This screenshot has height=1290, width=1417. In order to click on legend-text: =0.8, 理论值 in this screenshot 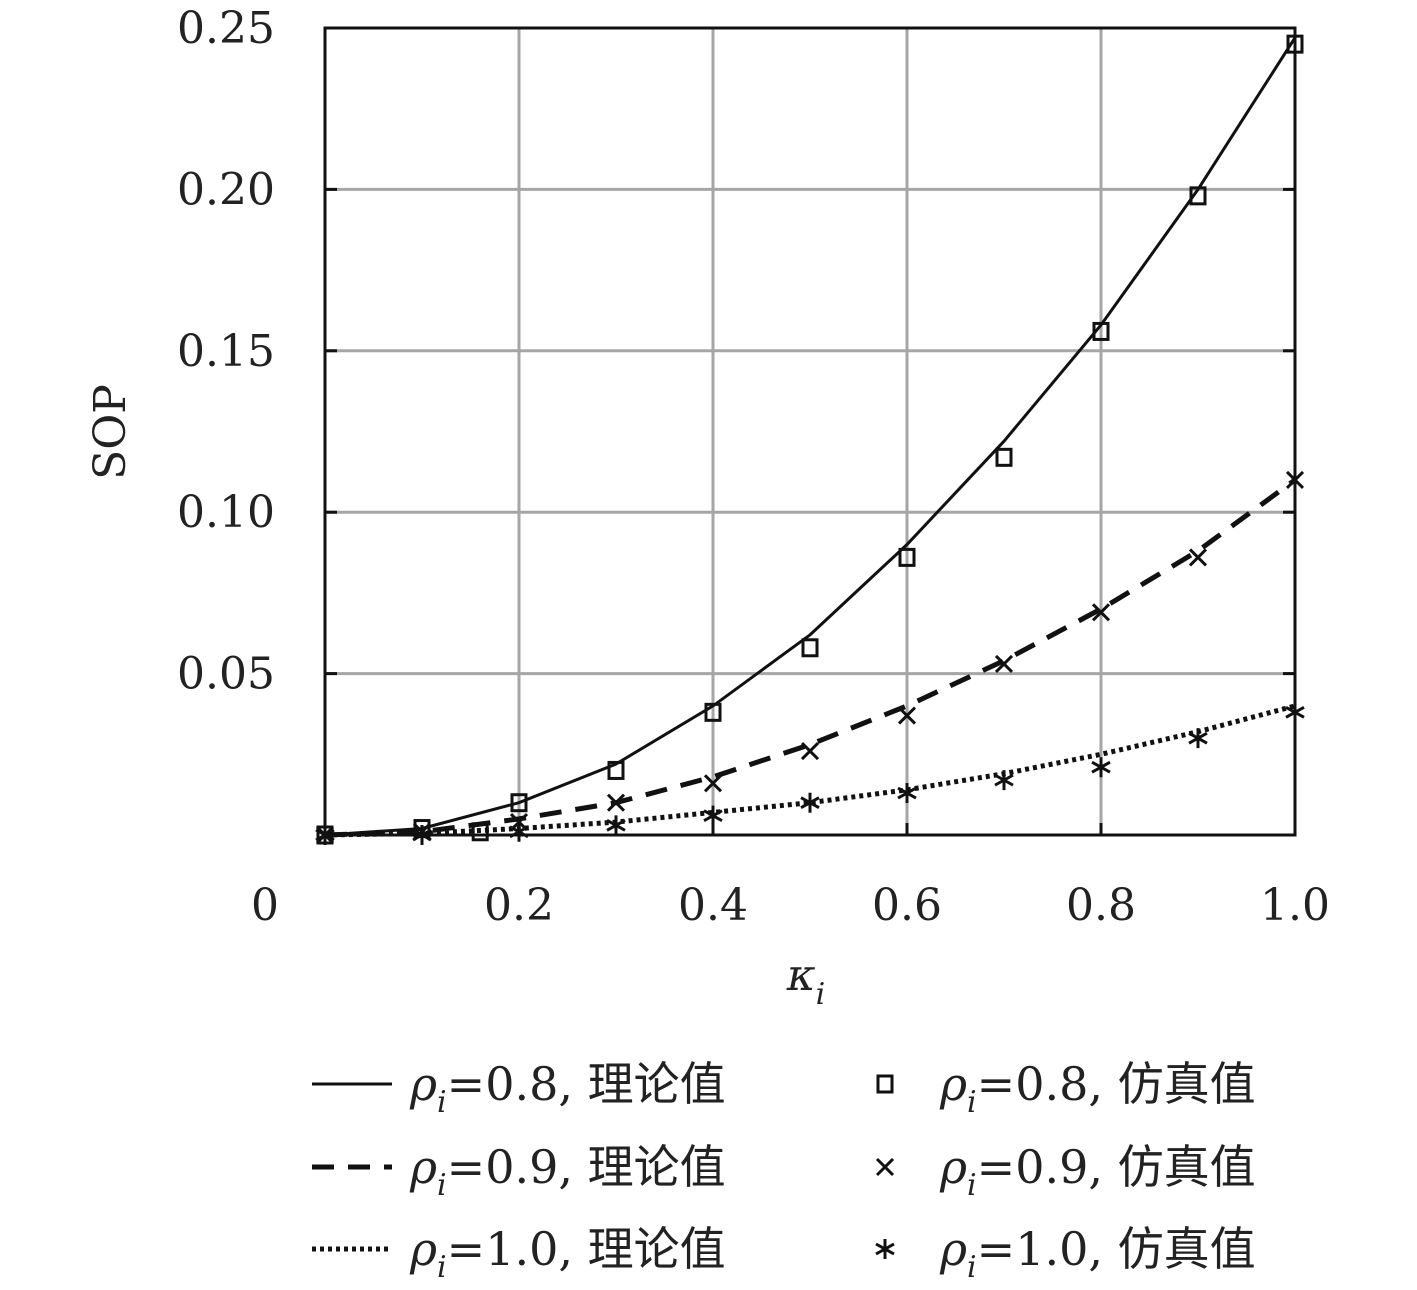, I will do `click(586, 1084)`.